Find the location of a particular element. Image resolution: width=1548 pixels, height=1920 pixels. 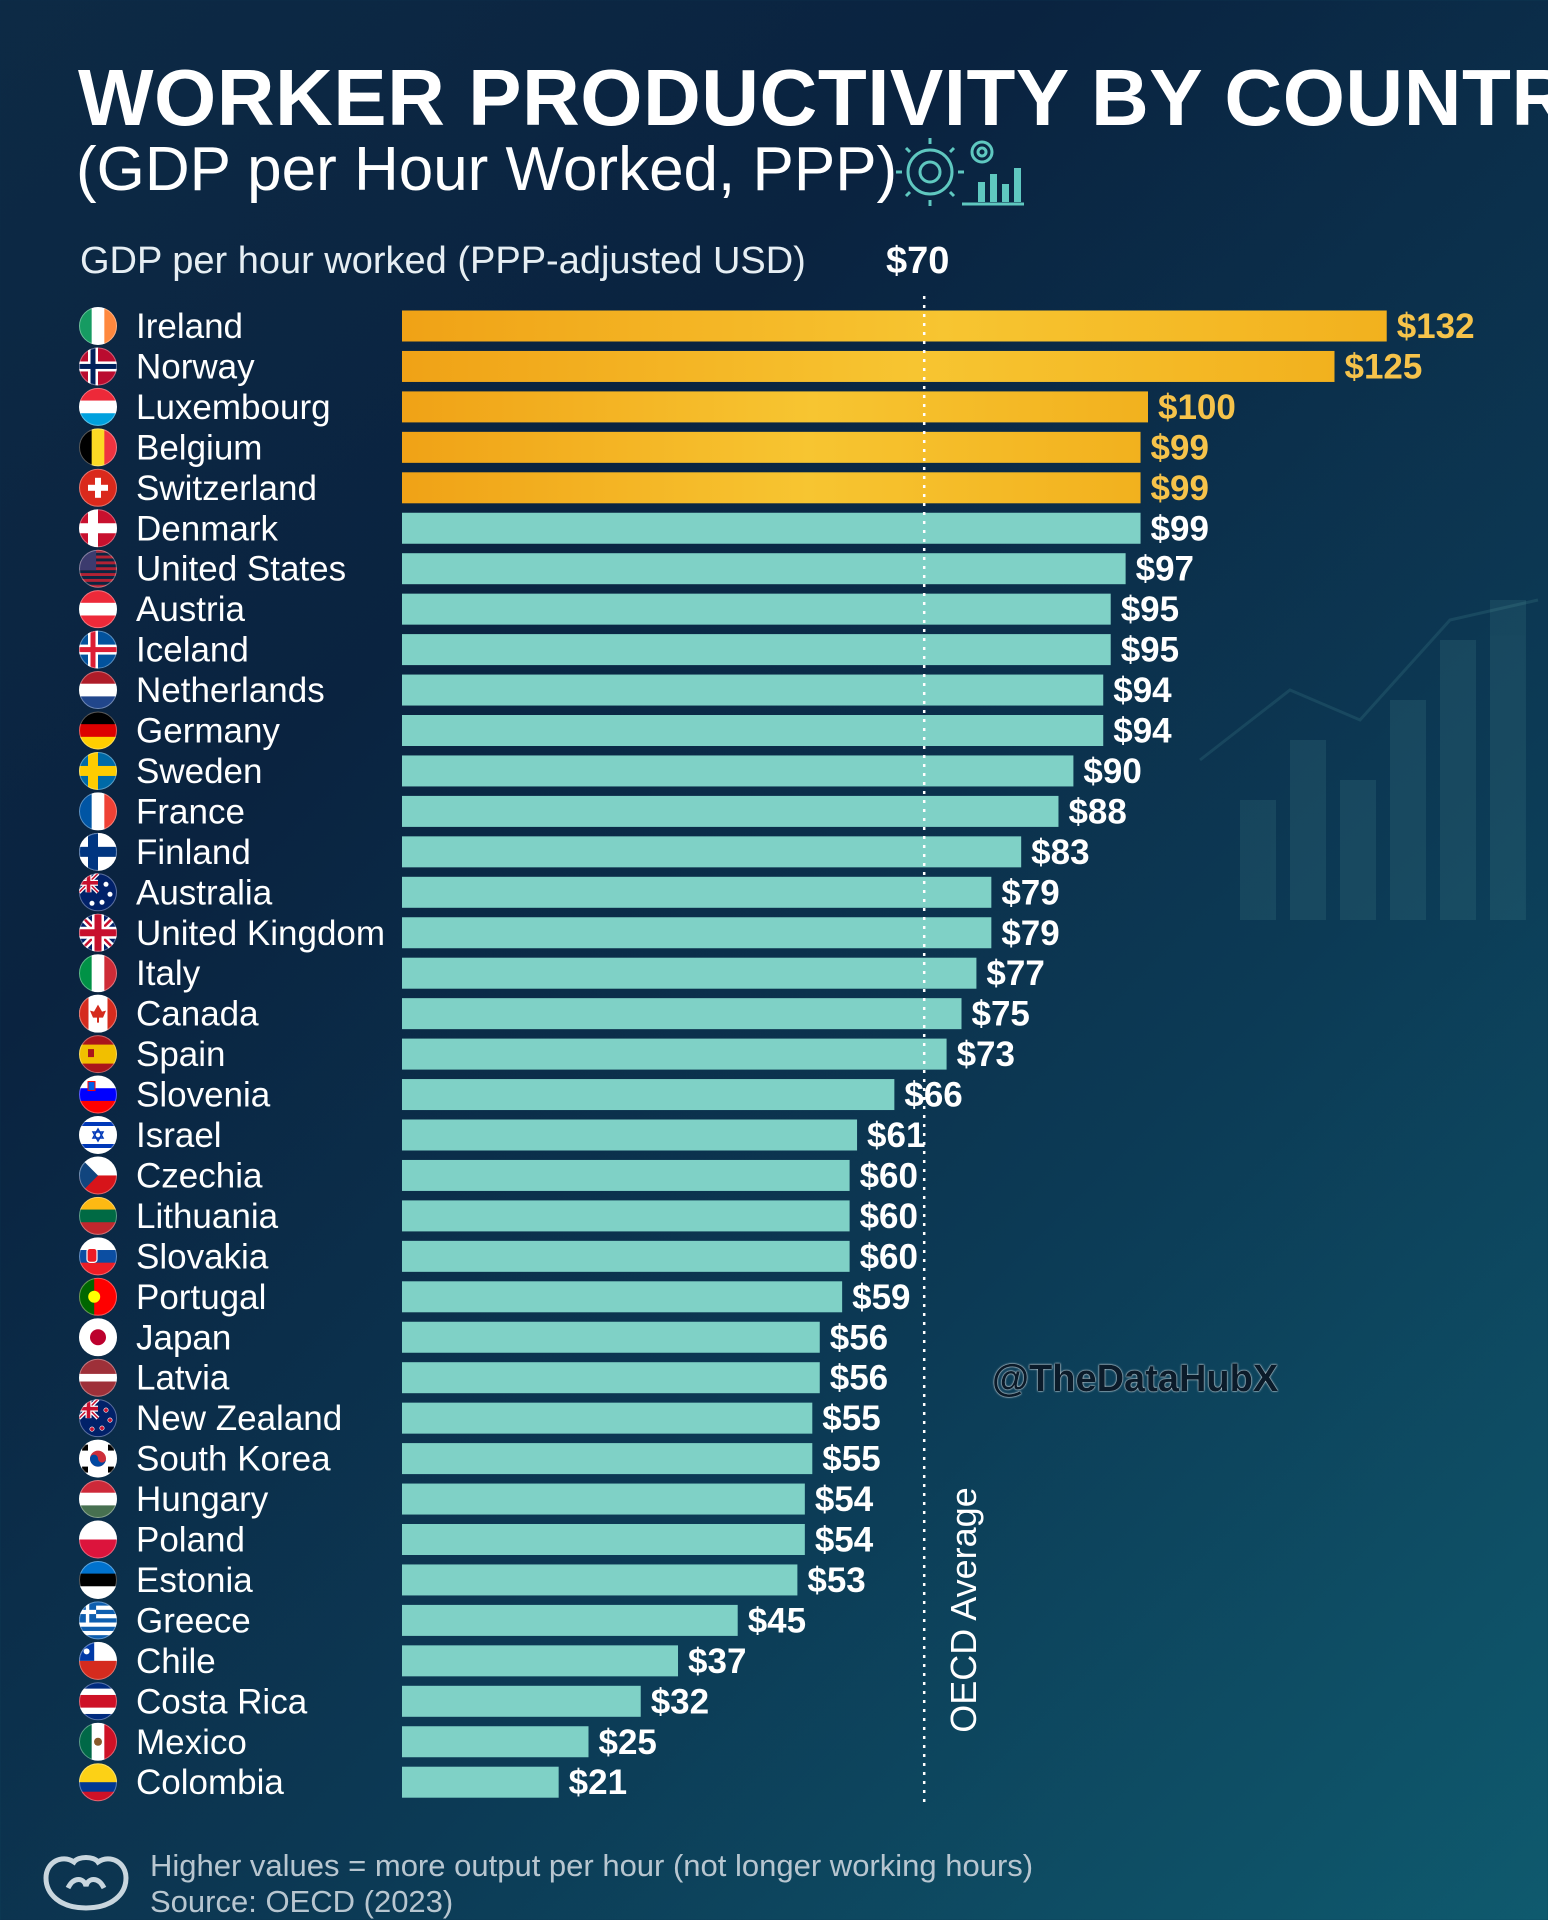

bar-colombia is located at coordinates (480, 1782).